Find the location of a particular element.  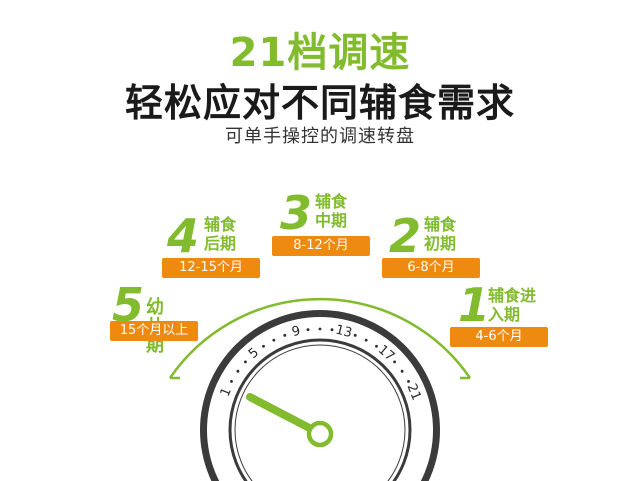

stage-name: 辅食中期 is located at coordinates (331, 211).